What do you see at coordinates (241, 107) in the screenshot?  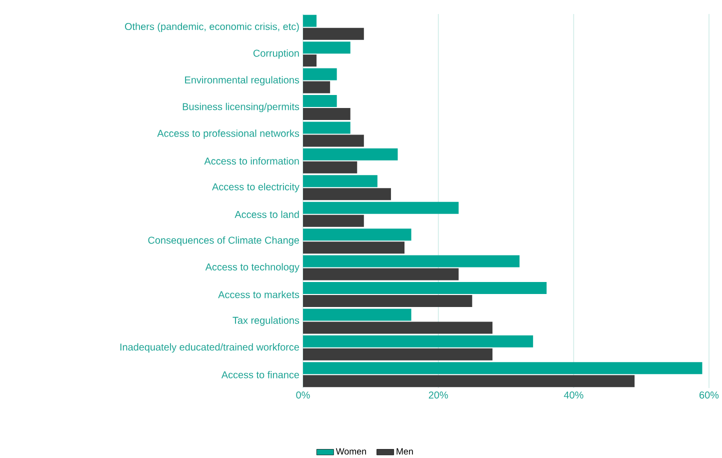 I see `y-tick-label: Business licensing/permits` at bounding box center [241, 107].